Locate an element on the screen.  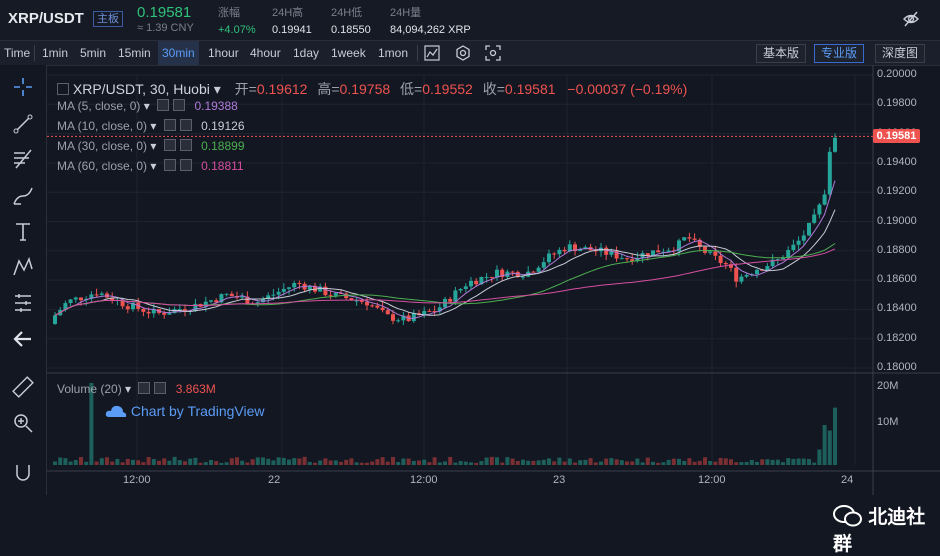
basic-view-button: 基本版 is located at coordinates (781, 53).